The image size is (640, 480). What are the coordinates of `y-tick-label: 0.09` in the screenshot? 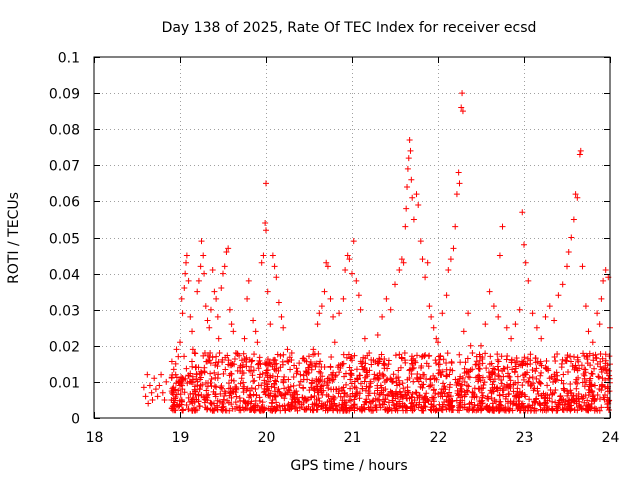 It's located at (64, 95).